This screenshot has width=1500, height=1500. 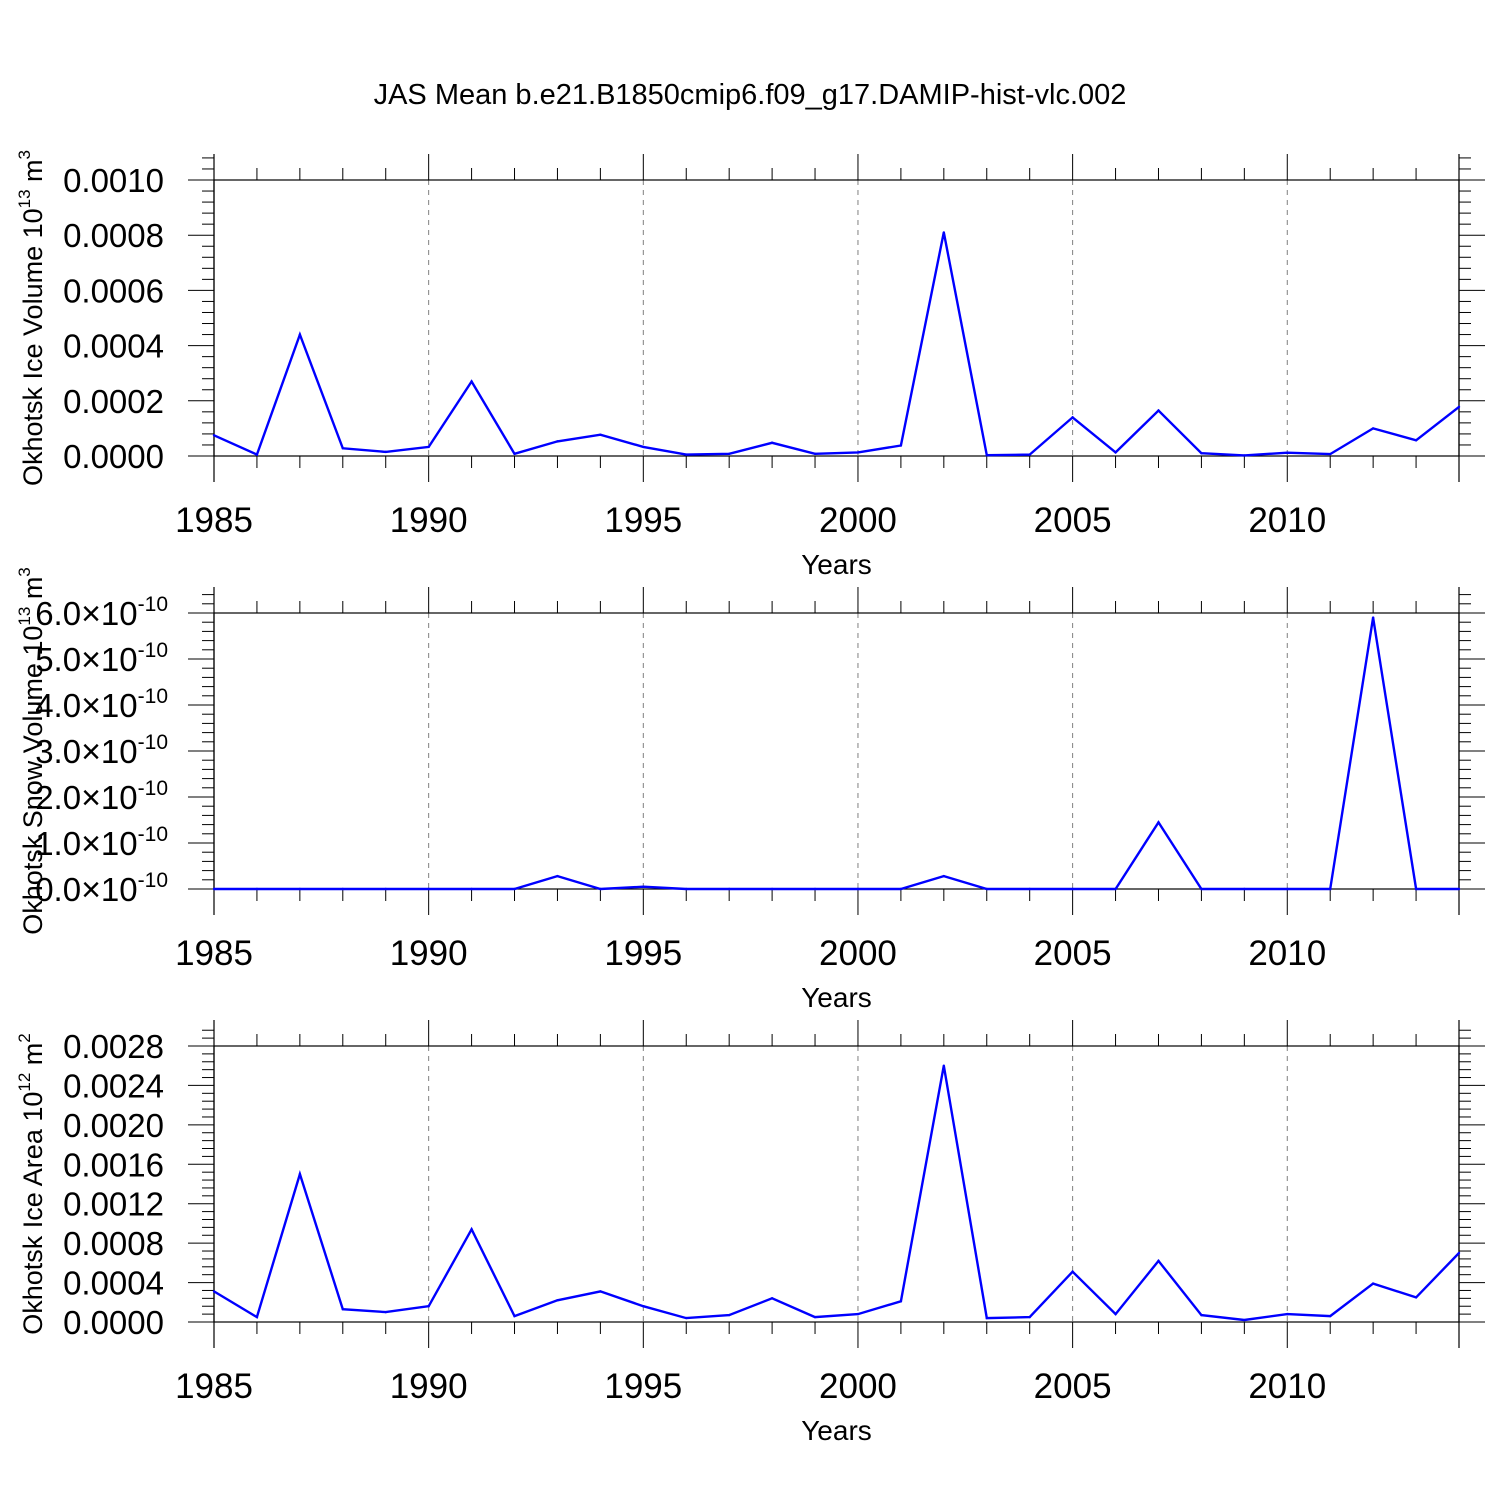 I want to click on y-tick-label: 0.0012, so click(x=113, y=1204).